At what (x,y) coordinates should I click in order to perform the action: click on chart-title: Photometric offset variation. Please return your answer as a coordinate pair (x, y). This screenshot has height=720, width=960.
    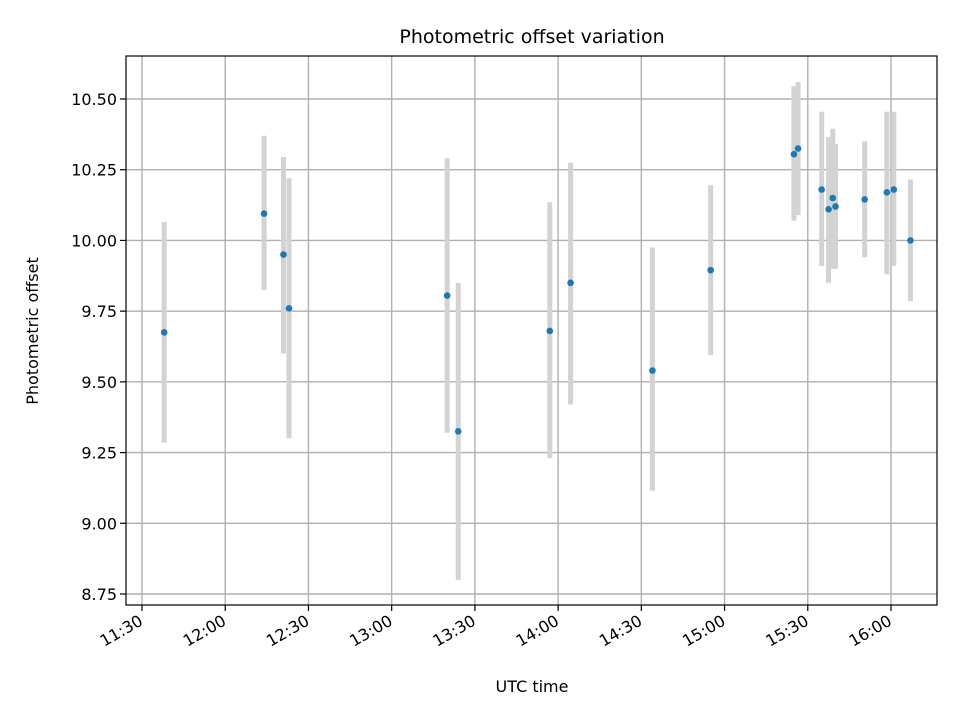
    Looking at the image, I should click on (531, 37).